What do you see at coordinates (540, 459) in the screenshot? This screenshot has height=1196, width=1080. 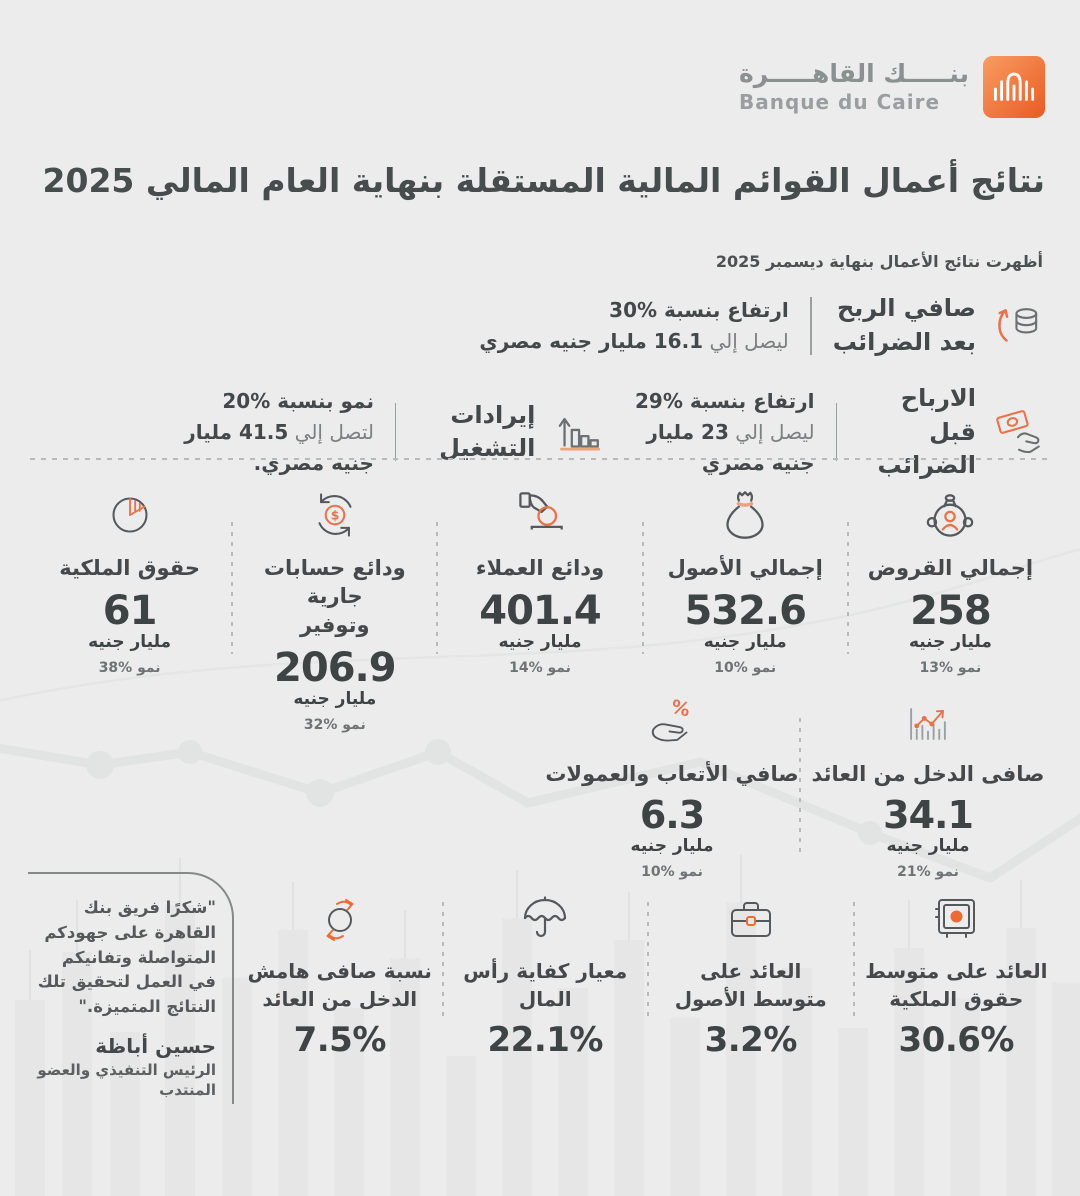 I see `dashed-separator` at bounding box center [540, 459].